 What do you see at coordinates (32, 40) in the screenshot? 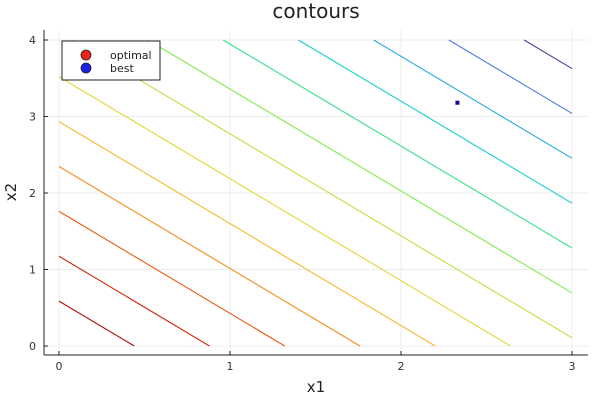
I see `y-tick-label: 4` at bounding box center [32, 40].